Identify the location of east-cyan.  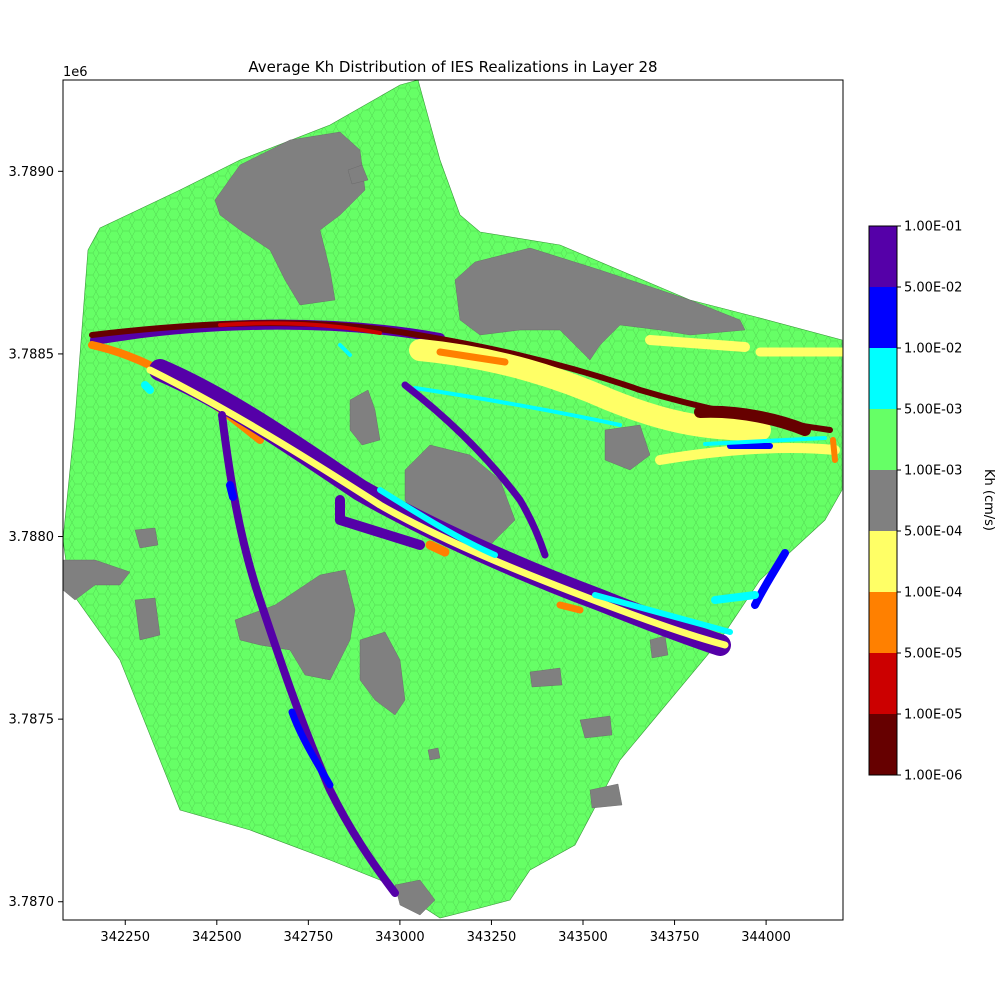
(765, 441).